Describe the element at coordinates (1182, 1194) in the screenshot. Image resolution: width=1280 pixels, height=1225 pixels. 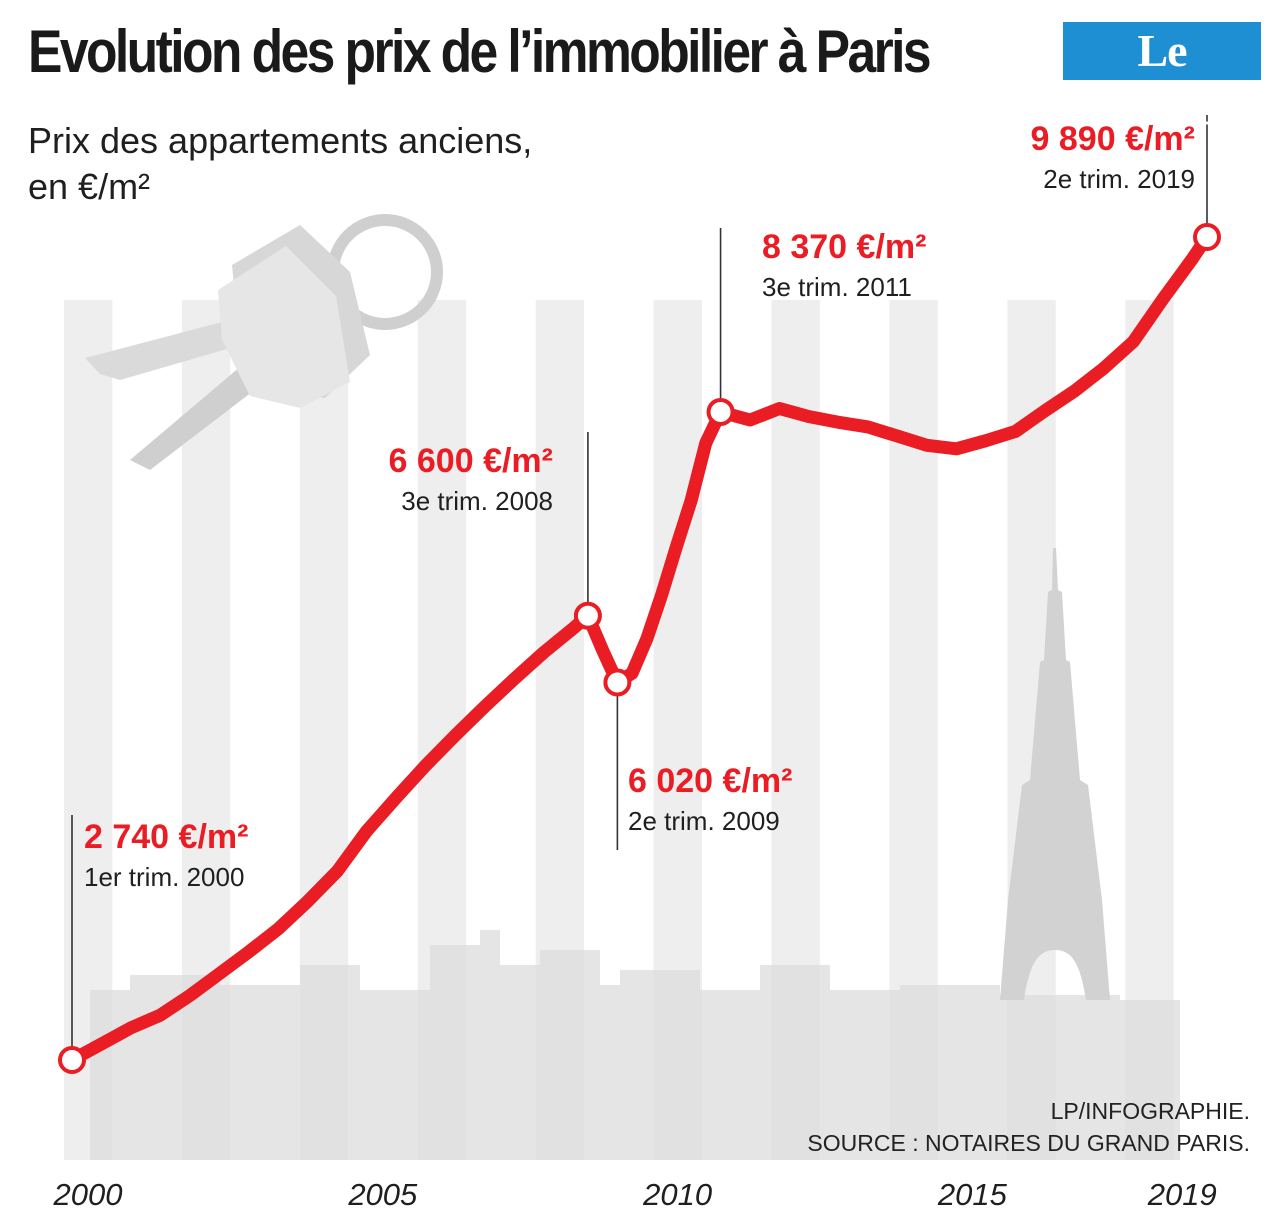
I see `x-tick-label: 2019` at that location.